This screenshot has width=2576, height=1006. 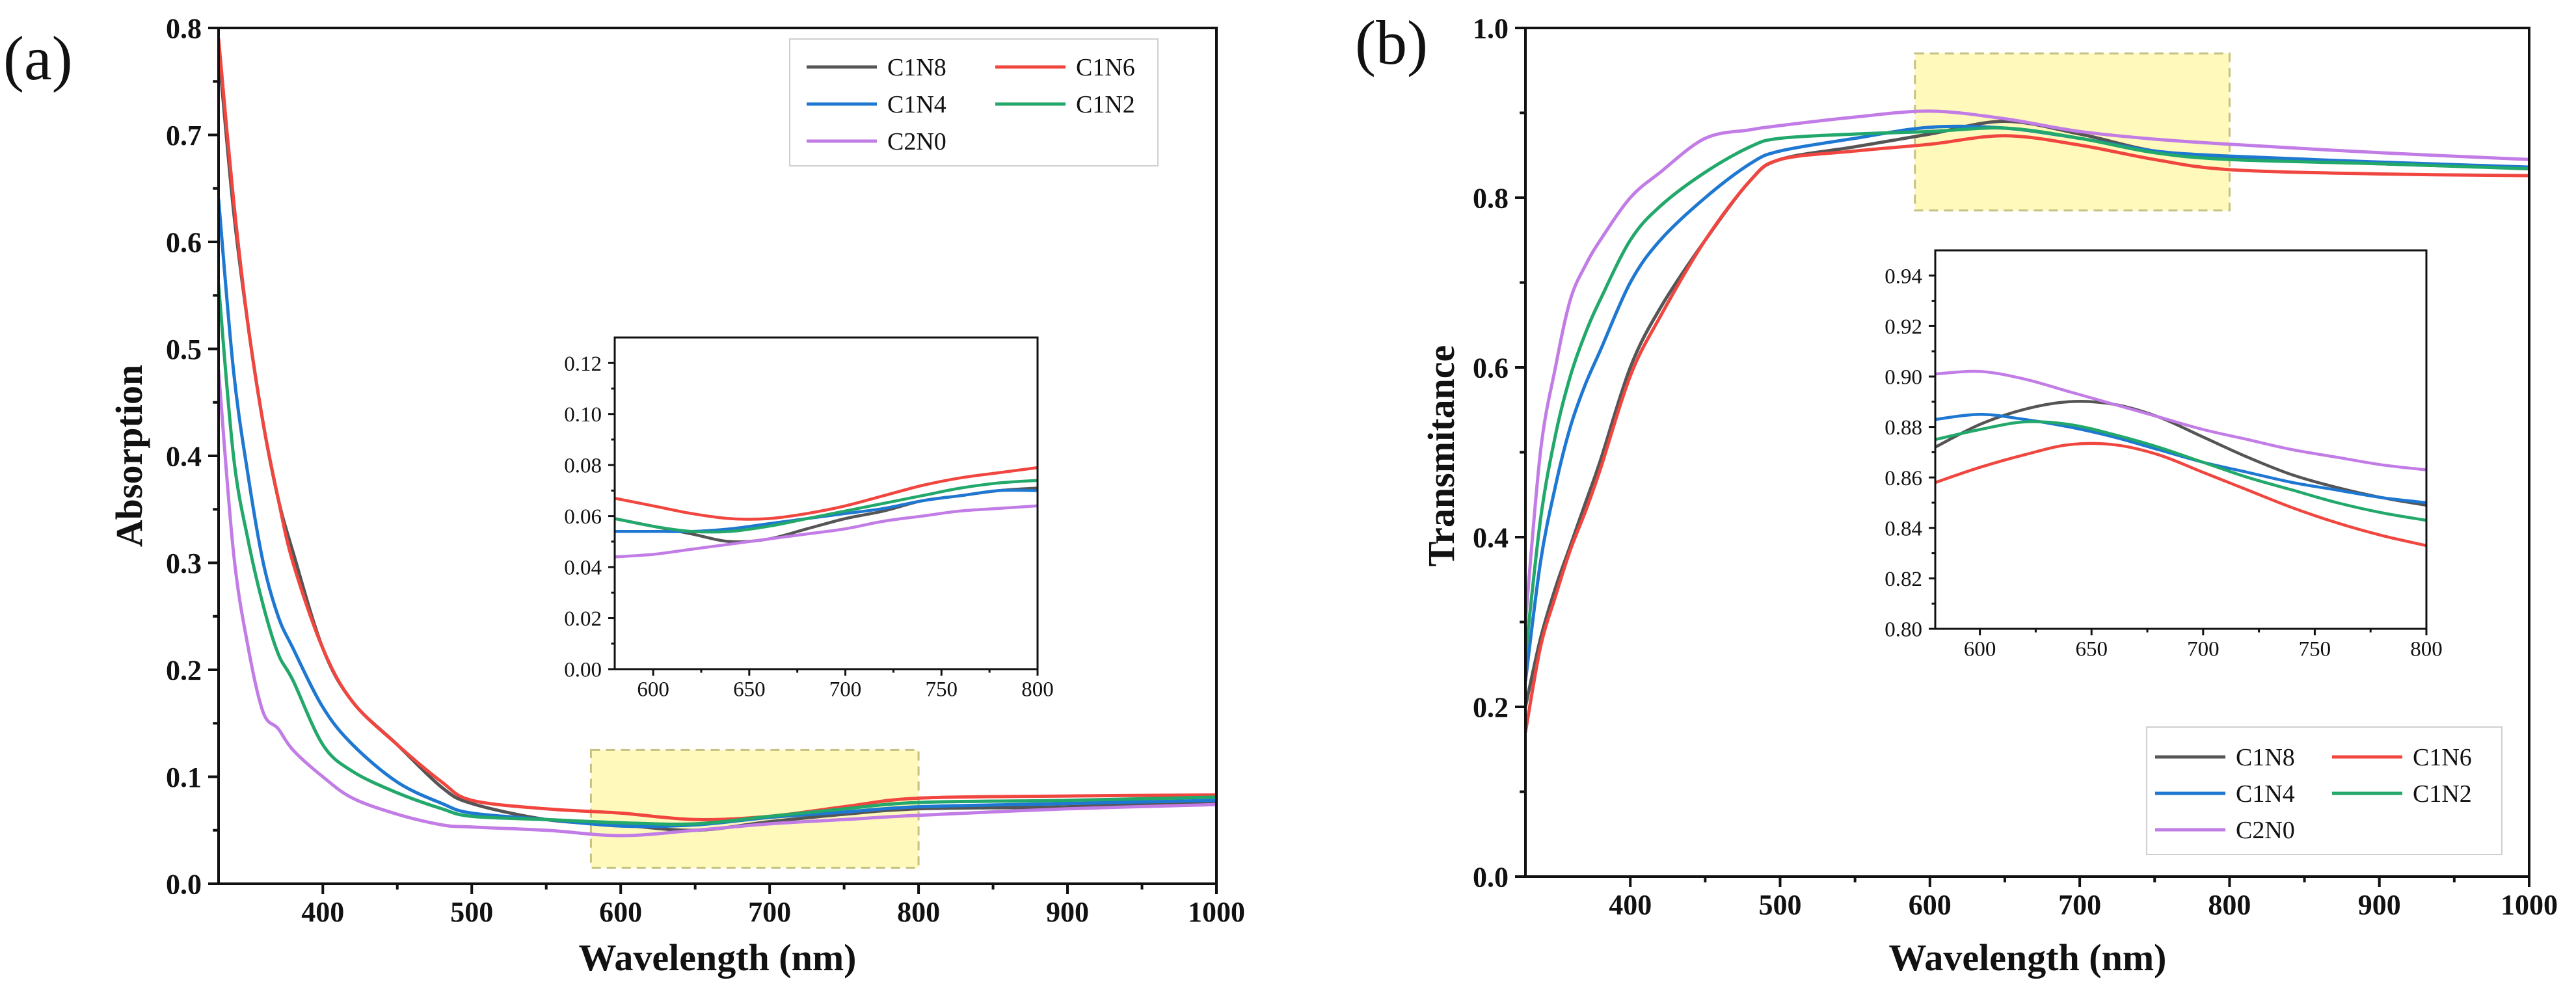 What do you see at coordinates (583, 364) in the screenshot?
I see `inset-y-tick-label: 0.12` at bounding box center [583, 364].